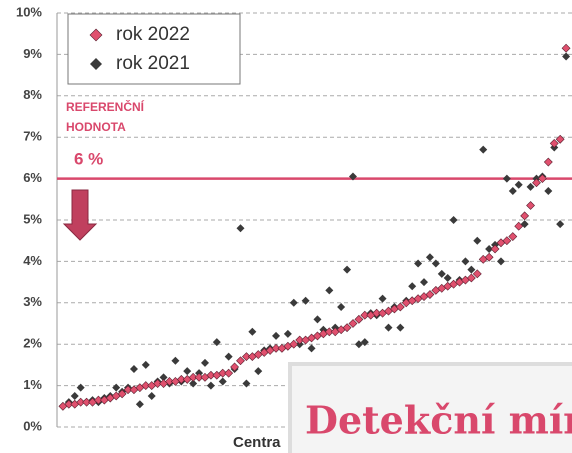 The image size is (572, 453). What do you see at coordinates (32, 260) in the screenshot?
I see `y-tick-label: 4%` at bounding box center [32, 260].